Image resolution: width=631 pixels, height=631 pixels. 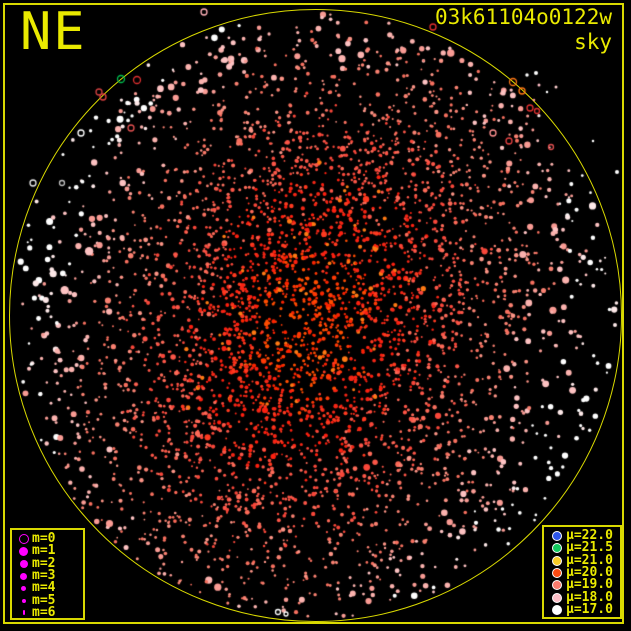 I want to click on mu-legend-label: μ=20.0, so click(x=589, y=573).